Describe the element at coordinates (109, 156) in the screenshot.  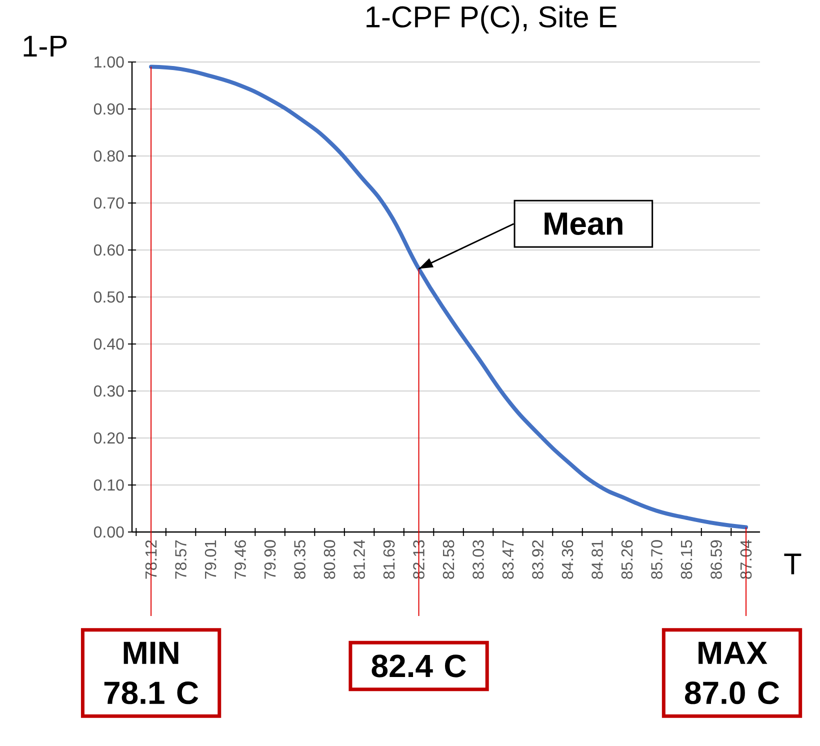
I see `y-tick-label: 0.80` at that location.